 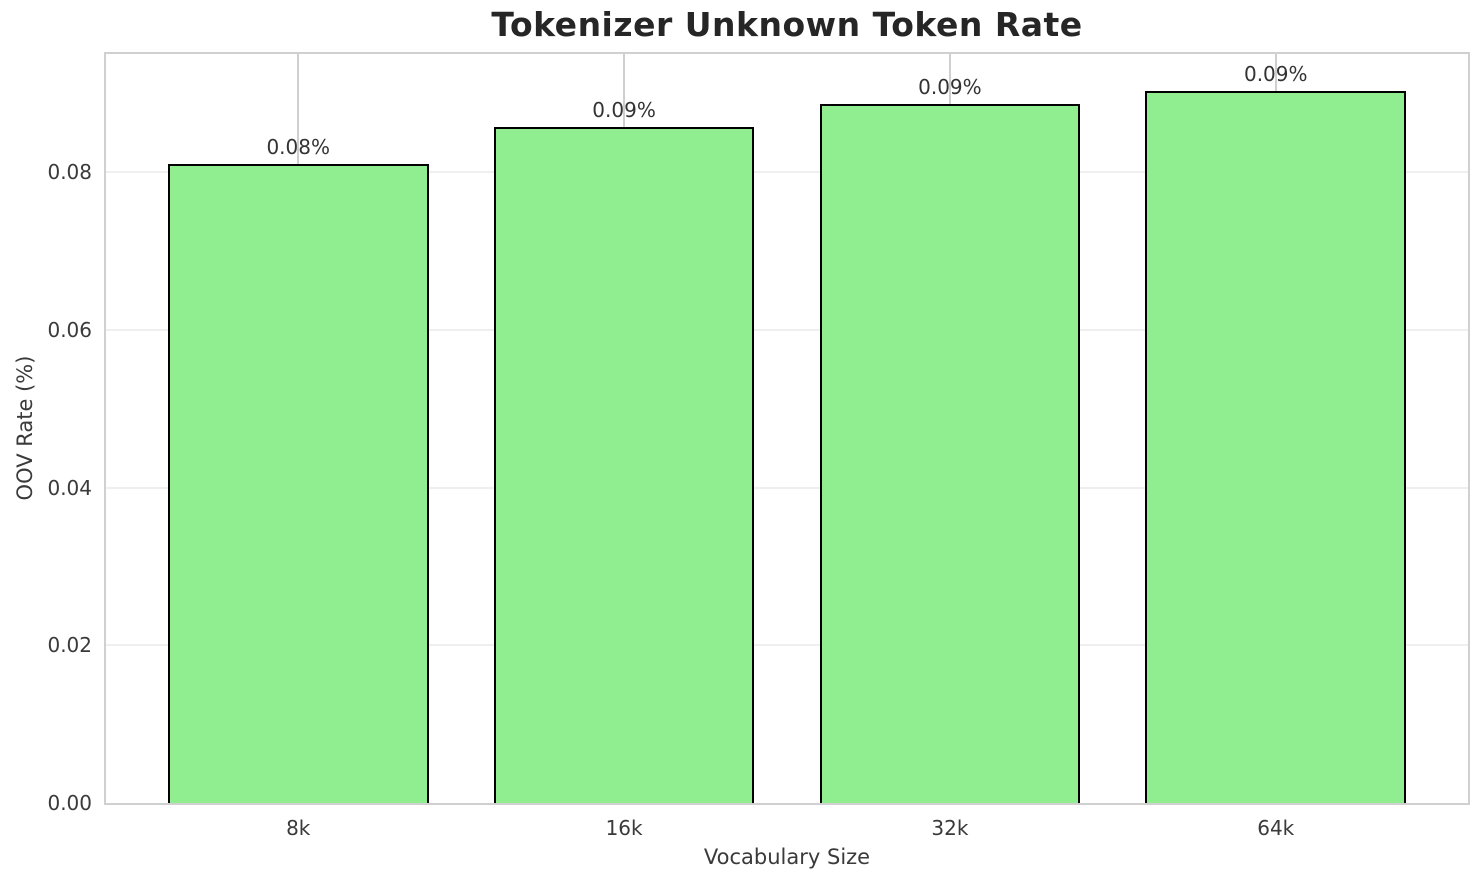 What do you see at coordinates (624, 828) in the screenshot?
I see `x-tick-label: 16k` at bounding box center [624, 828].